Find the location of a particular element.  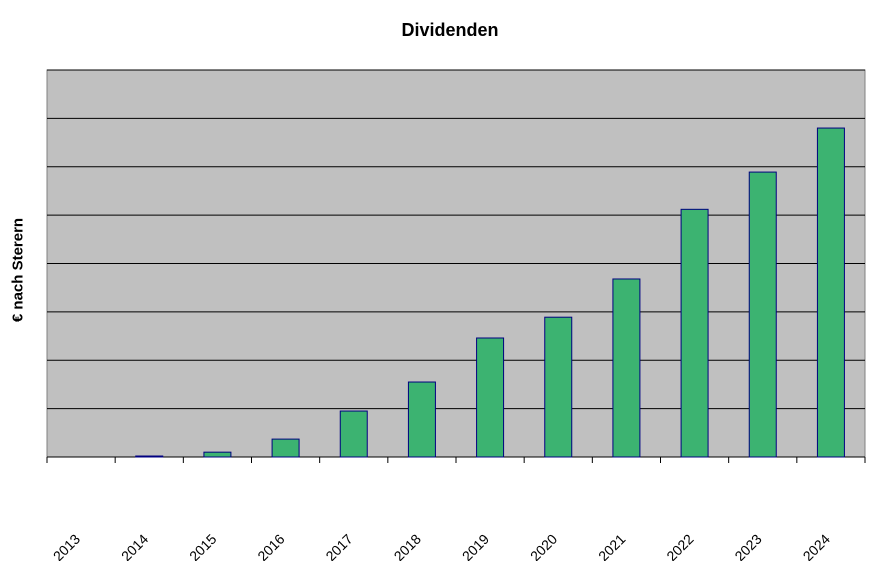

bar-2023 is located at coordinates (762, 314).